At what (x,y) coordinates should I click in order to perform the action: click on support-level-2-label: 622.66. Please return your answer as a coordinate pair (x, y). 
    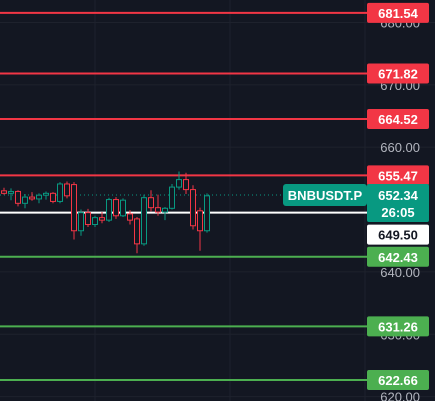
    Looking at the image, I should click on (398, 380).